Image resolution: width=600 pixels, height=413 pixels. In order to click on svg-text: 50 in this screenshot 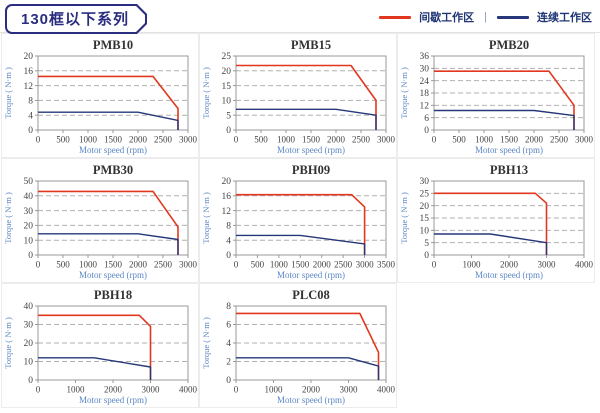, I will do `click(29, 182)`.